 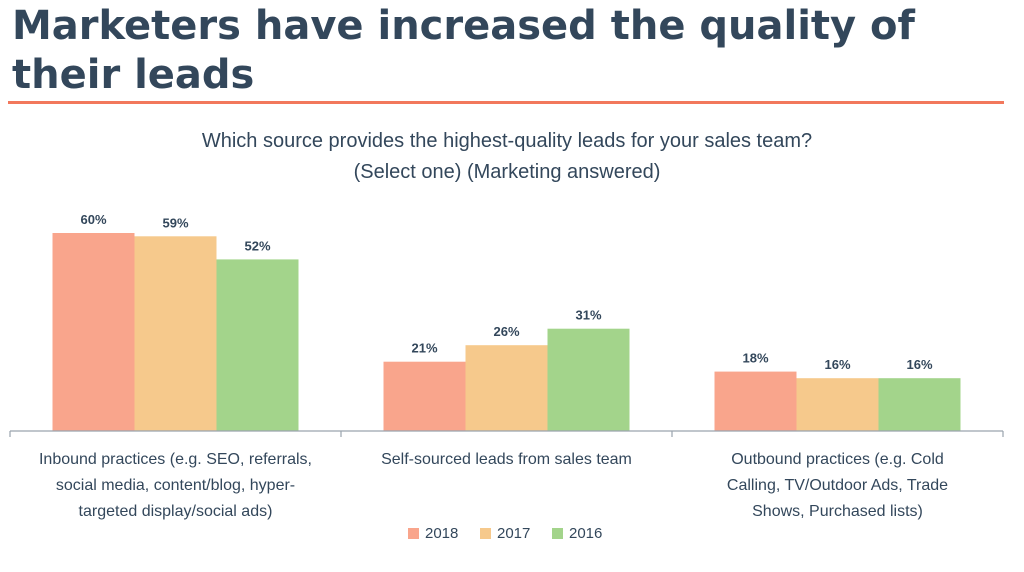 I want to click on bar-2016-cat1, so click(x=257, y=345).